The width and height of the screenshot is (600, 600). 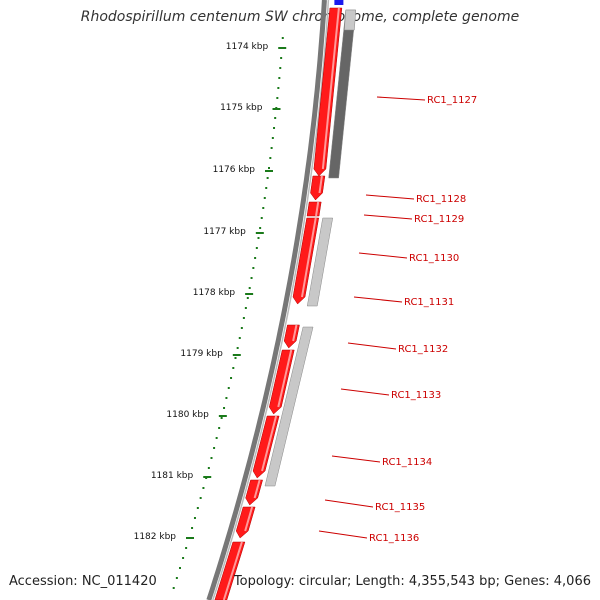 I want to click on gene-label: RC1_1132, so click(x=423, y=349).